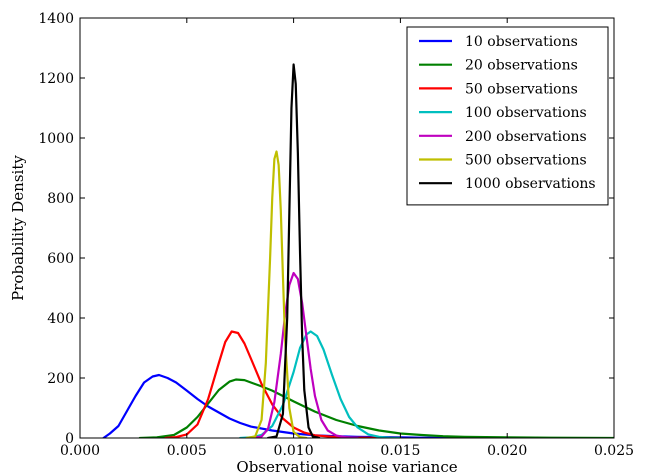 The width and height of the screenshot is (645, 475). Describe the element at coordinates (294, 451) in the screenshot. I see `x-tick-label: 0.010` at that location.